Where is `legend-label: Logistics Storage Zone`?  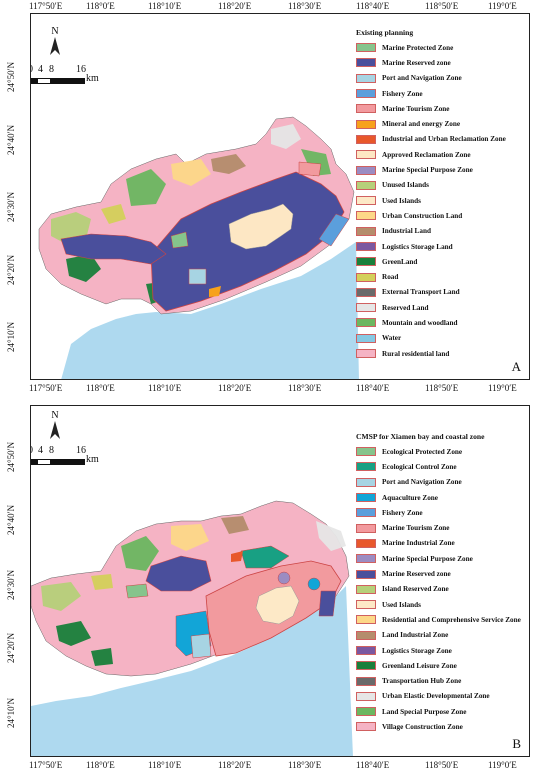 legend-label: Logistics Storage Zone is located at coordinates (417, 650).